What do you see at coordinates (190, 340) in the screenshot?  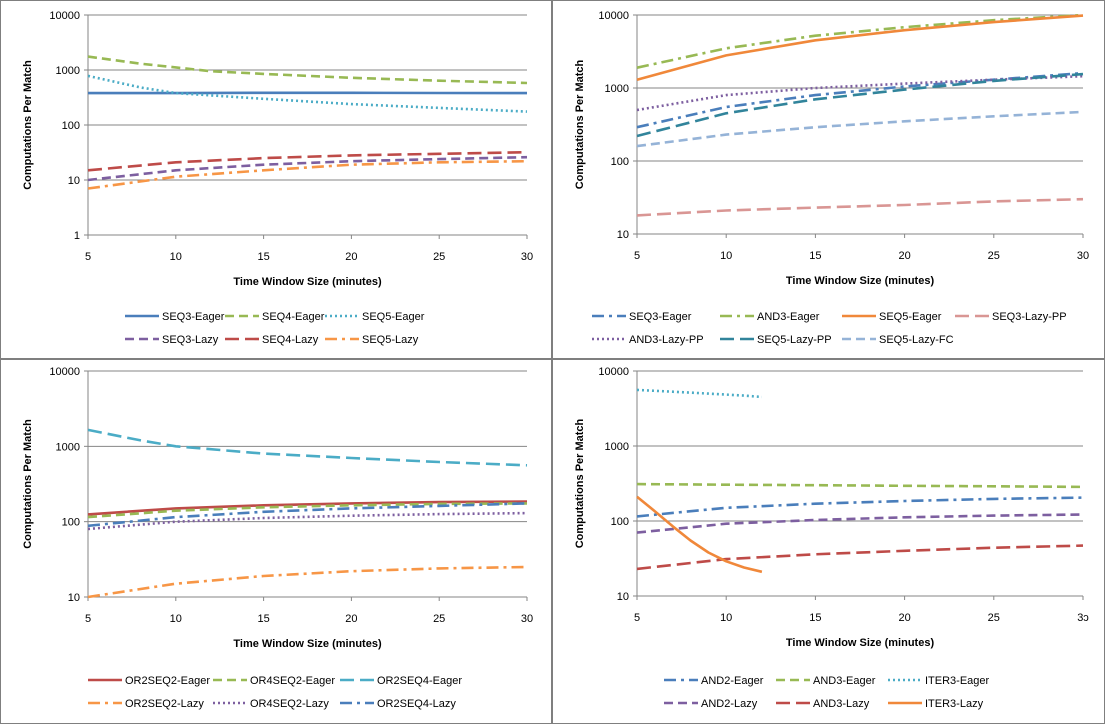 I see `legend-label: SEQ3-Lazy` at bounding box center [190, 340].